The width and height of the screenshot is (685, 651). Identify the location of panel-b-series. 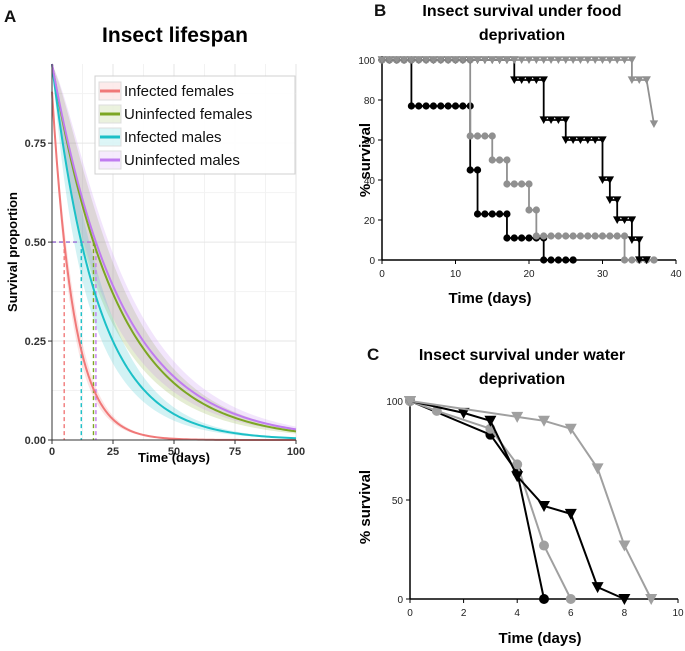
(518, 160).